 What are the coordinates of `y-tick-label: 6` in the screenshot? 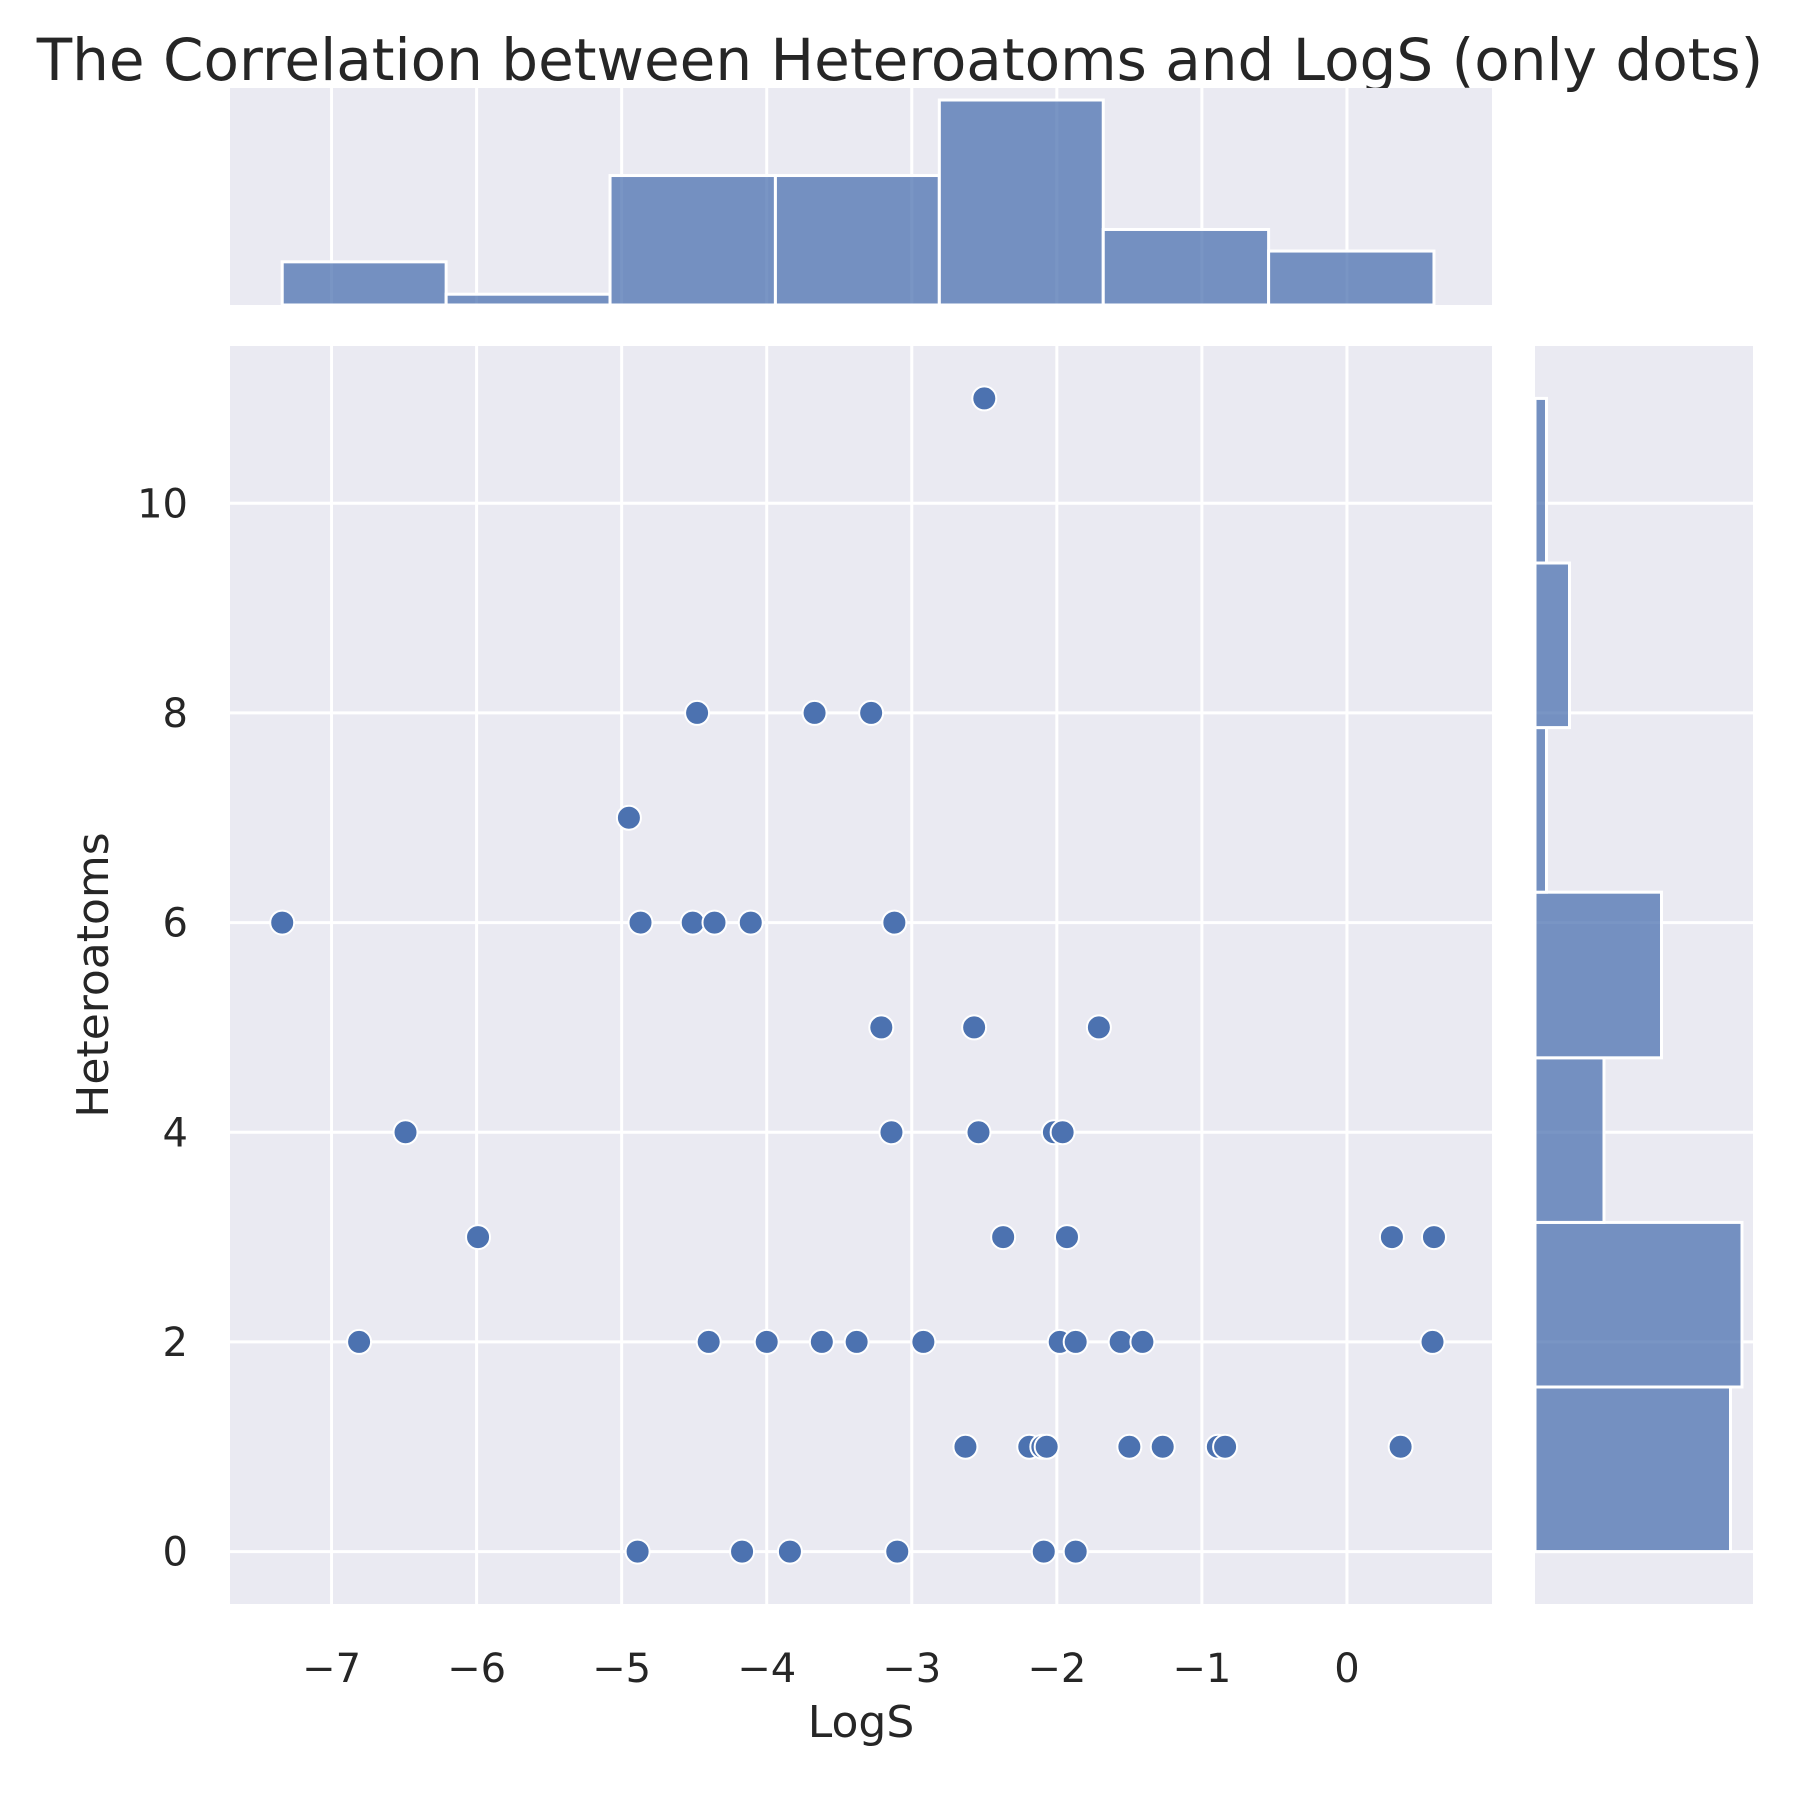 It's located at (175, 924).